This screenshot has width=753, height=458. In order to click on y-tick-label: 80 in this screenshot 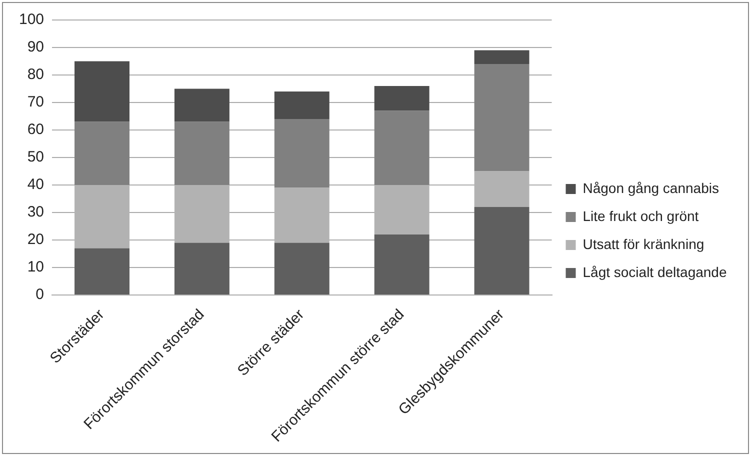, I will do `click(35, 75)`.